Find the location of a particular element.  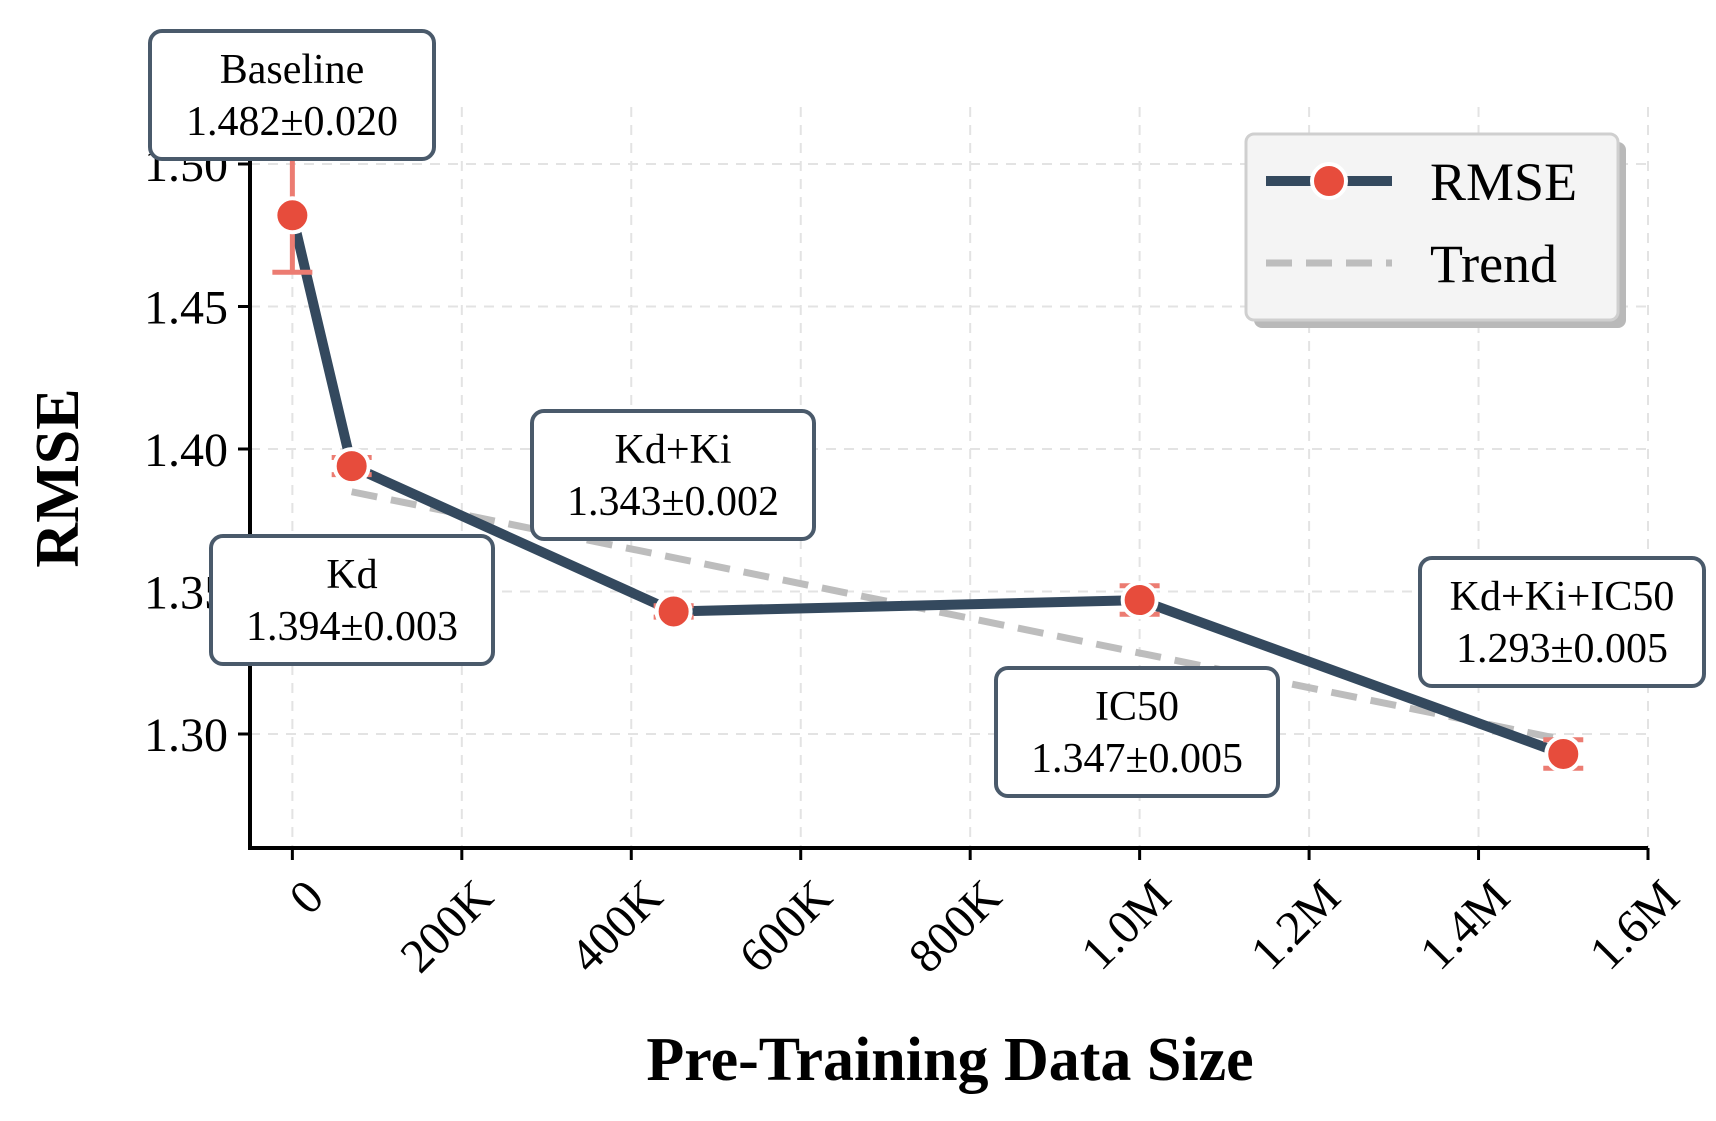

x-axis-label: Pre-Training Data Size is located at coordinates (949, 1060).